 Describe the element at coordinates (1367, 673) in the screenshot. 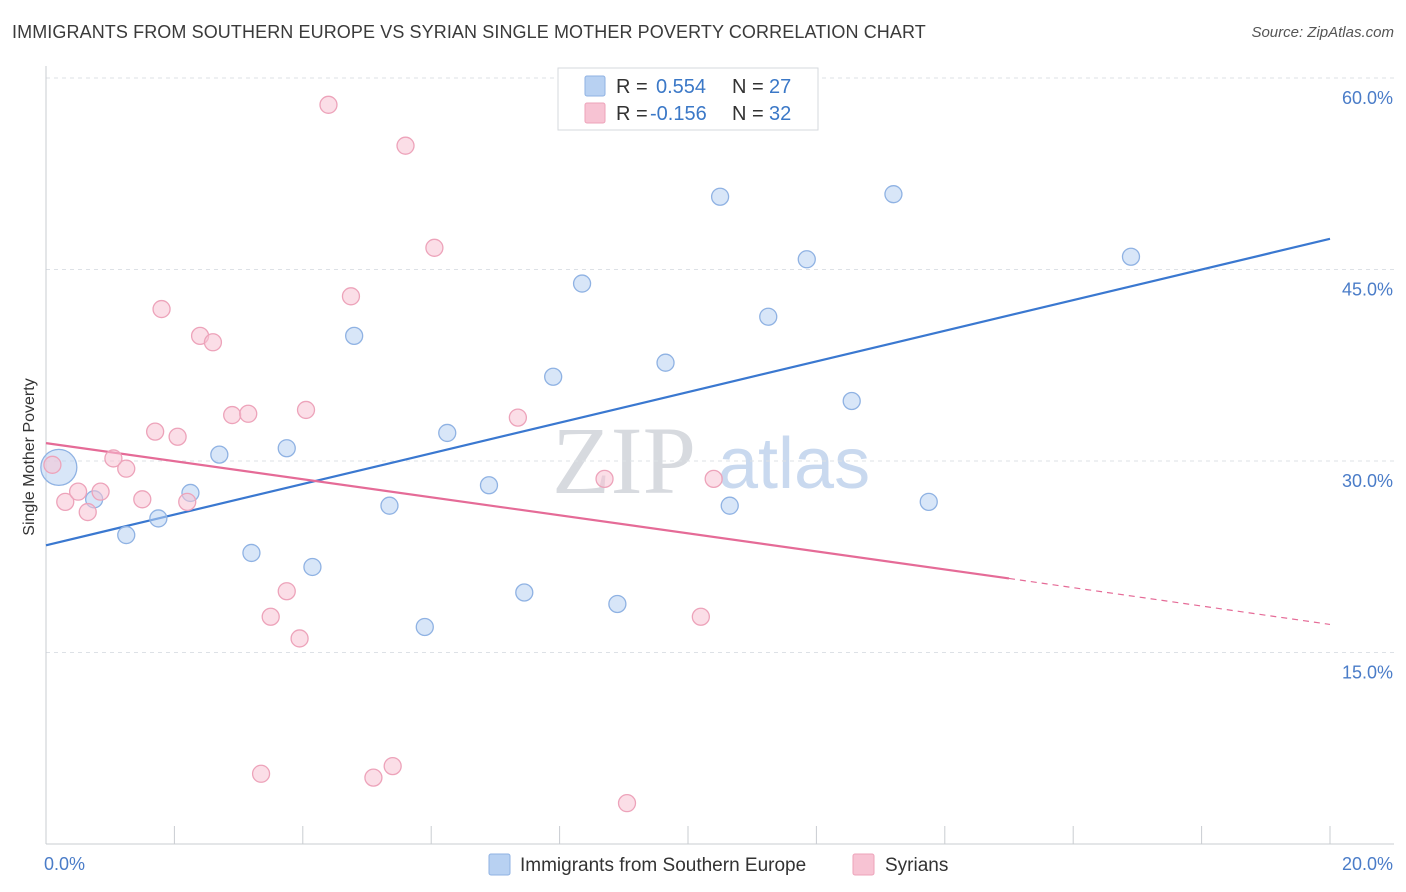

I see `y-tick-label-15: 15.0%` at that location.